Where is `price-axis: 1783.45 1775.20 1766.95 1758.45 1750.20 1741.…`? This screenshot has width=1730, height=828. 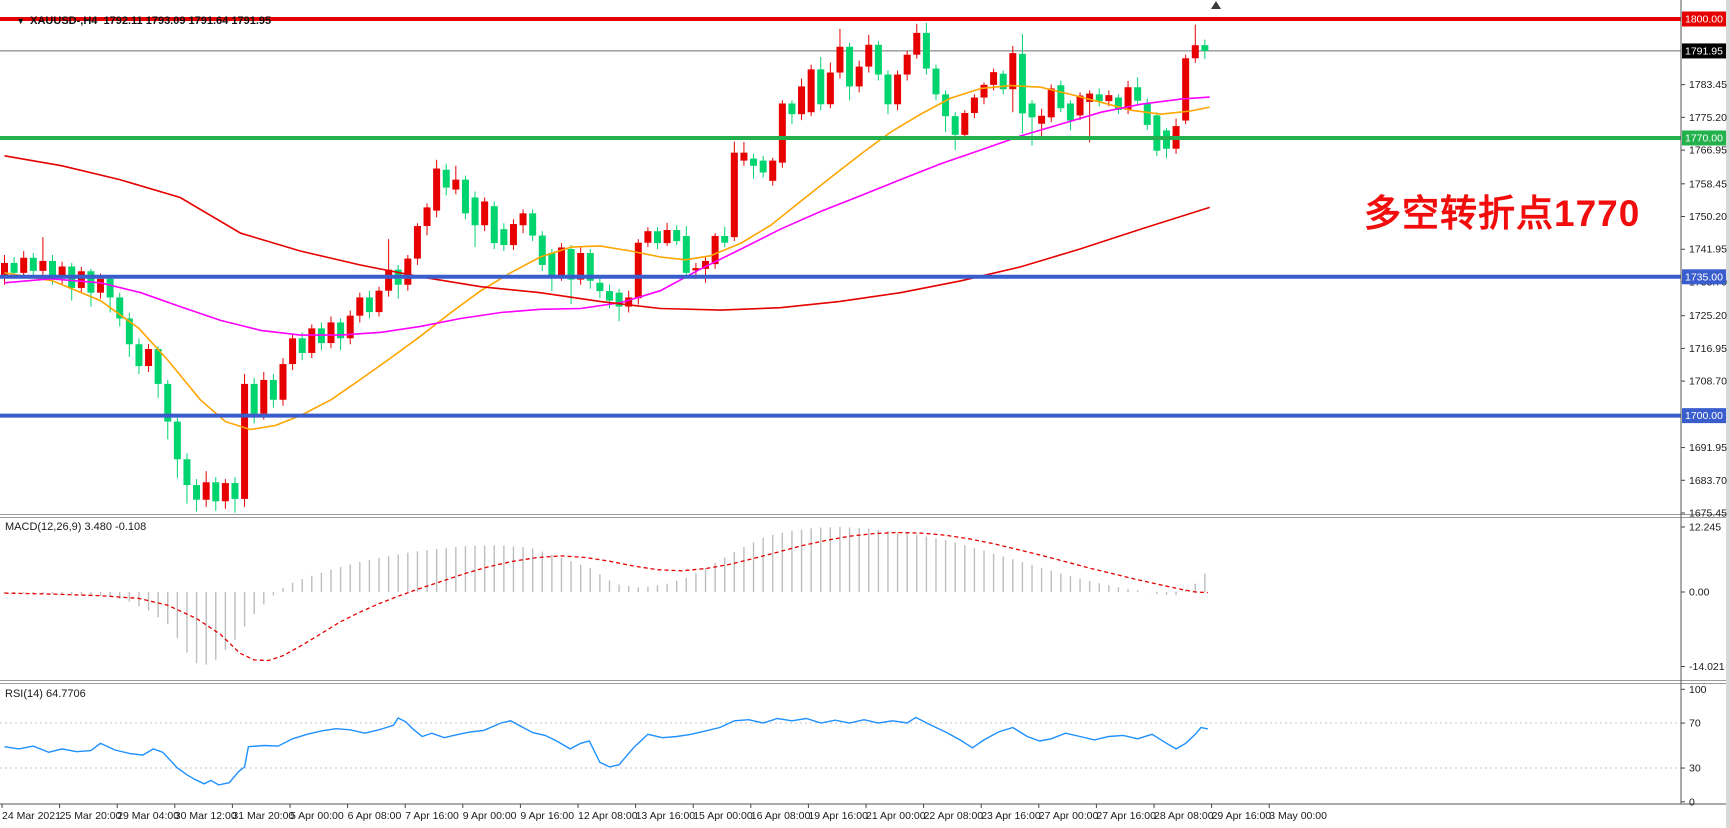
price-axis: 1783.45 1775.20 1766.95 1758.45 1750.20 1741.… is located at coordinates (1704, 265).